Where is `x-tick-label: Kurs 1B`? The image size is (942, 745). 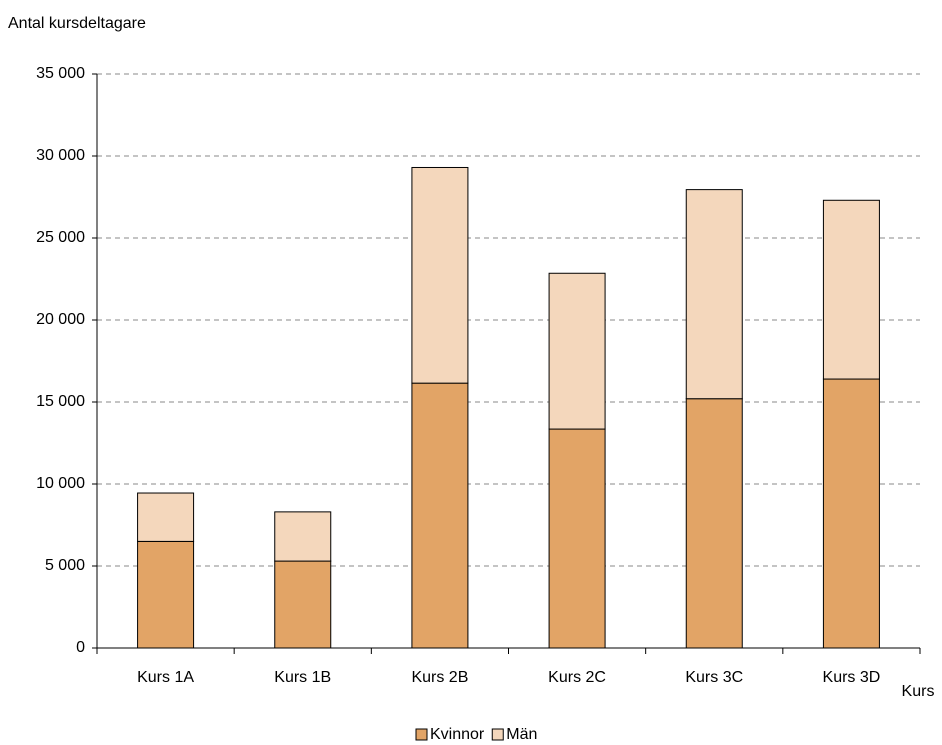
x-tick-label: Kurs 1B is located at coordinates (302, 677).